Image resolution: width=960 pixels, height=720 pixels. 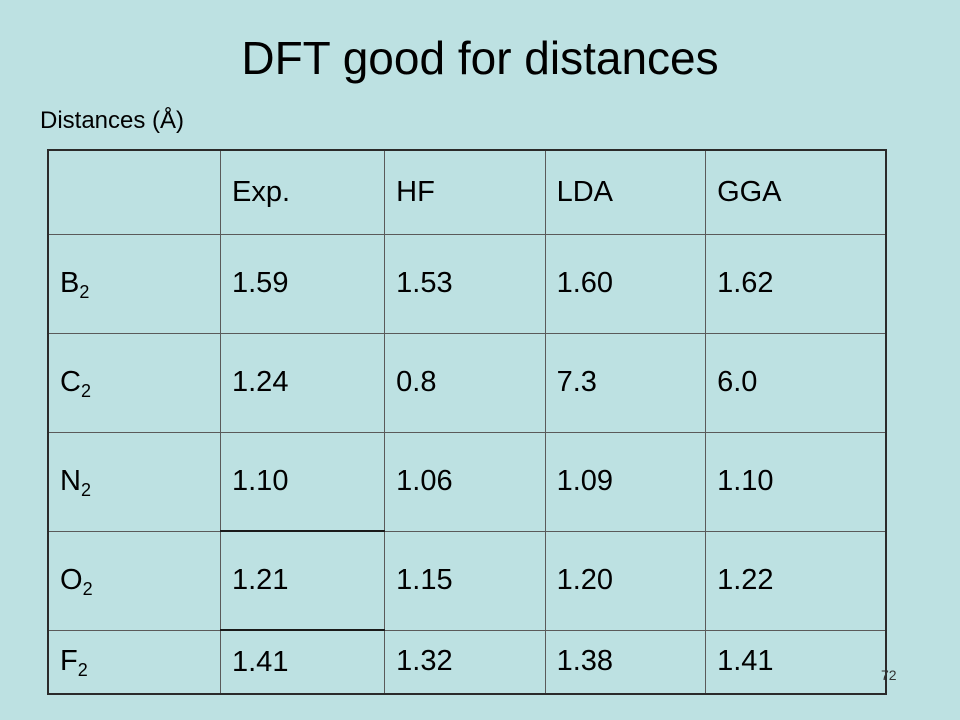 What do you see at coordinates (134, 662) in the screenshot?
I see `molecule-cell: F2` at bounding box center [134, 662].